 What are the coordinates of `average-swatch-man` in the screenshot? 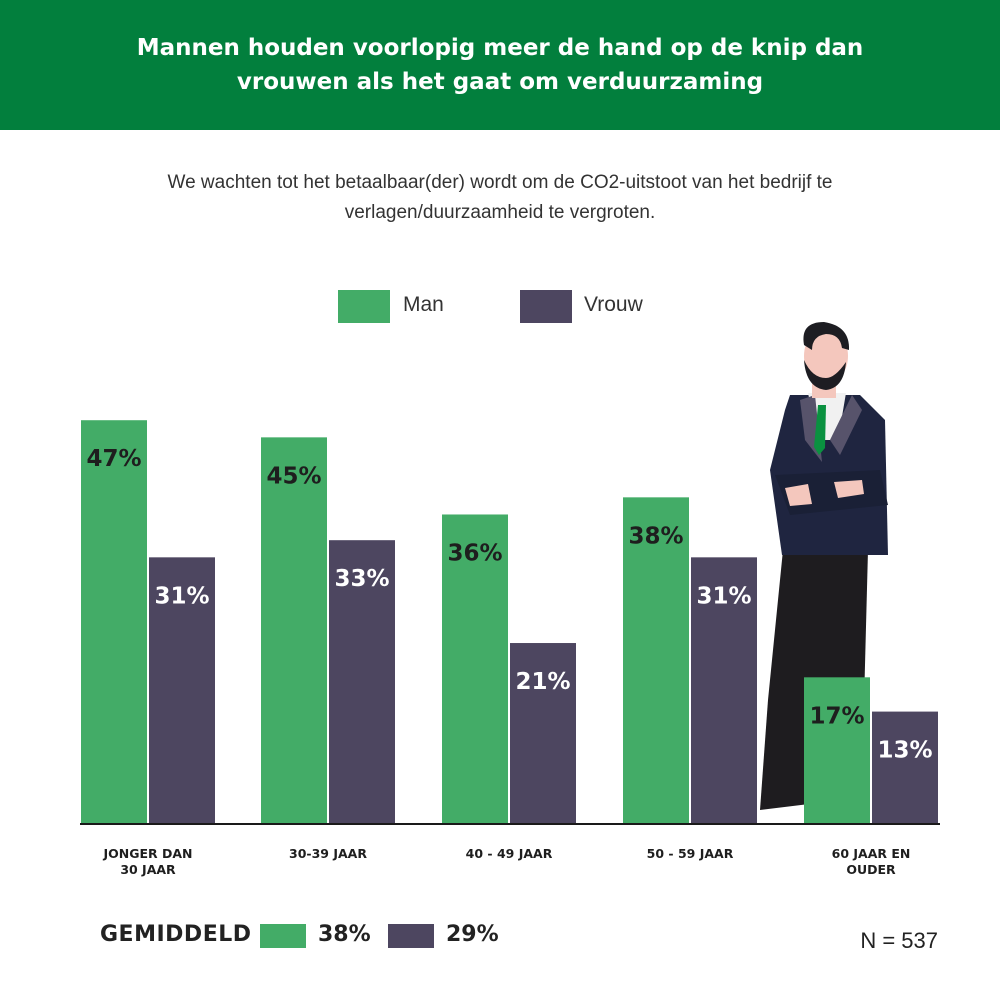 It's located at (283, 936).